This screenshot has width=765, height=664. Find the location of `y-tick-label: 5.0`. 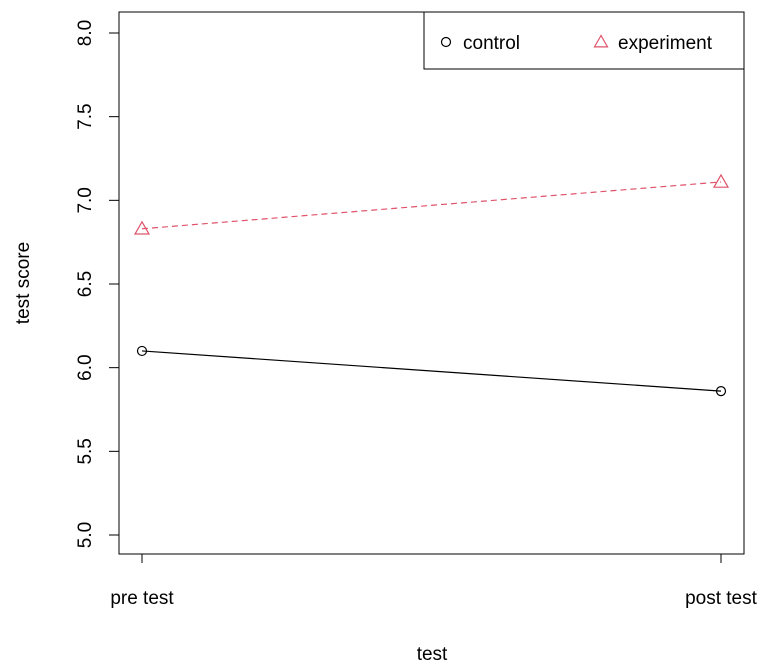

y-tick-label: 5.0 is located at coordinates (85, 535).